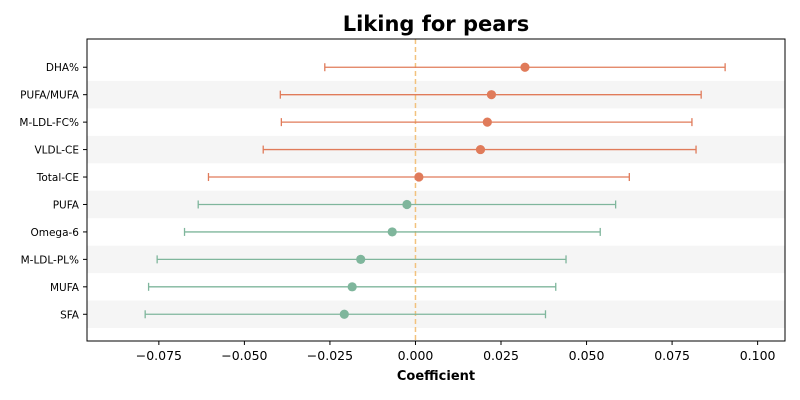  What do you see at coordinates (416, 355) in the screenshot?
I see `x-tick-label: 0.000` at bounding box center [416, 355].